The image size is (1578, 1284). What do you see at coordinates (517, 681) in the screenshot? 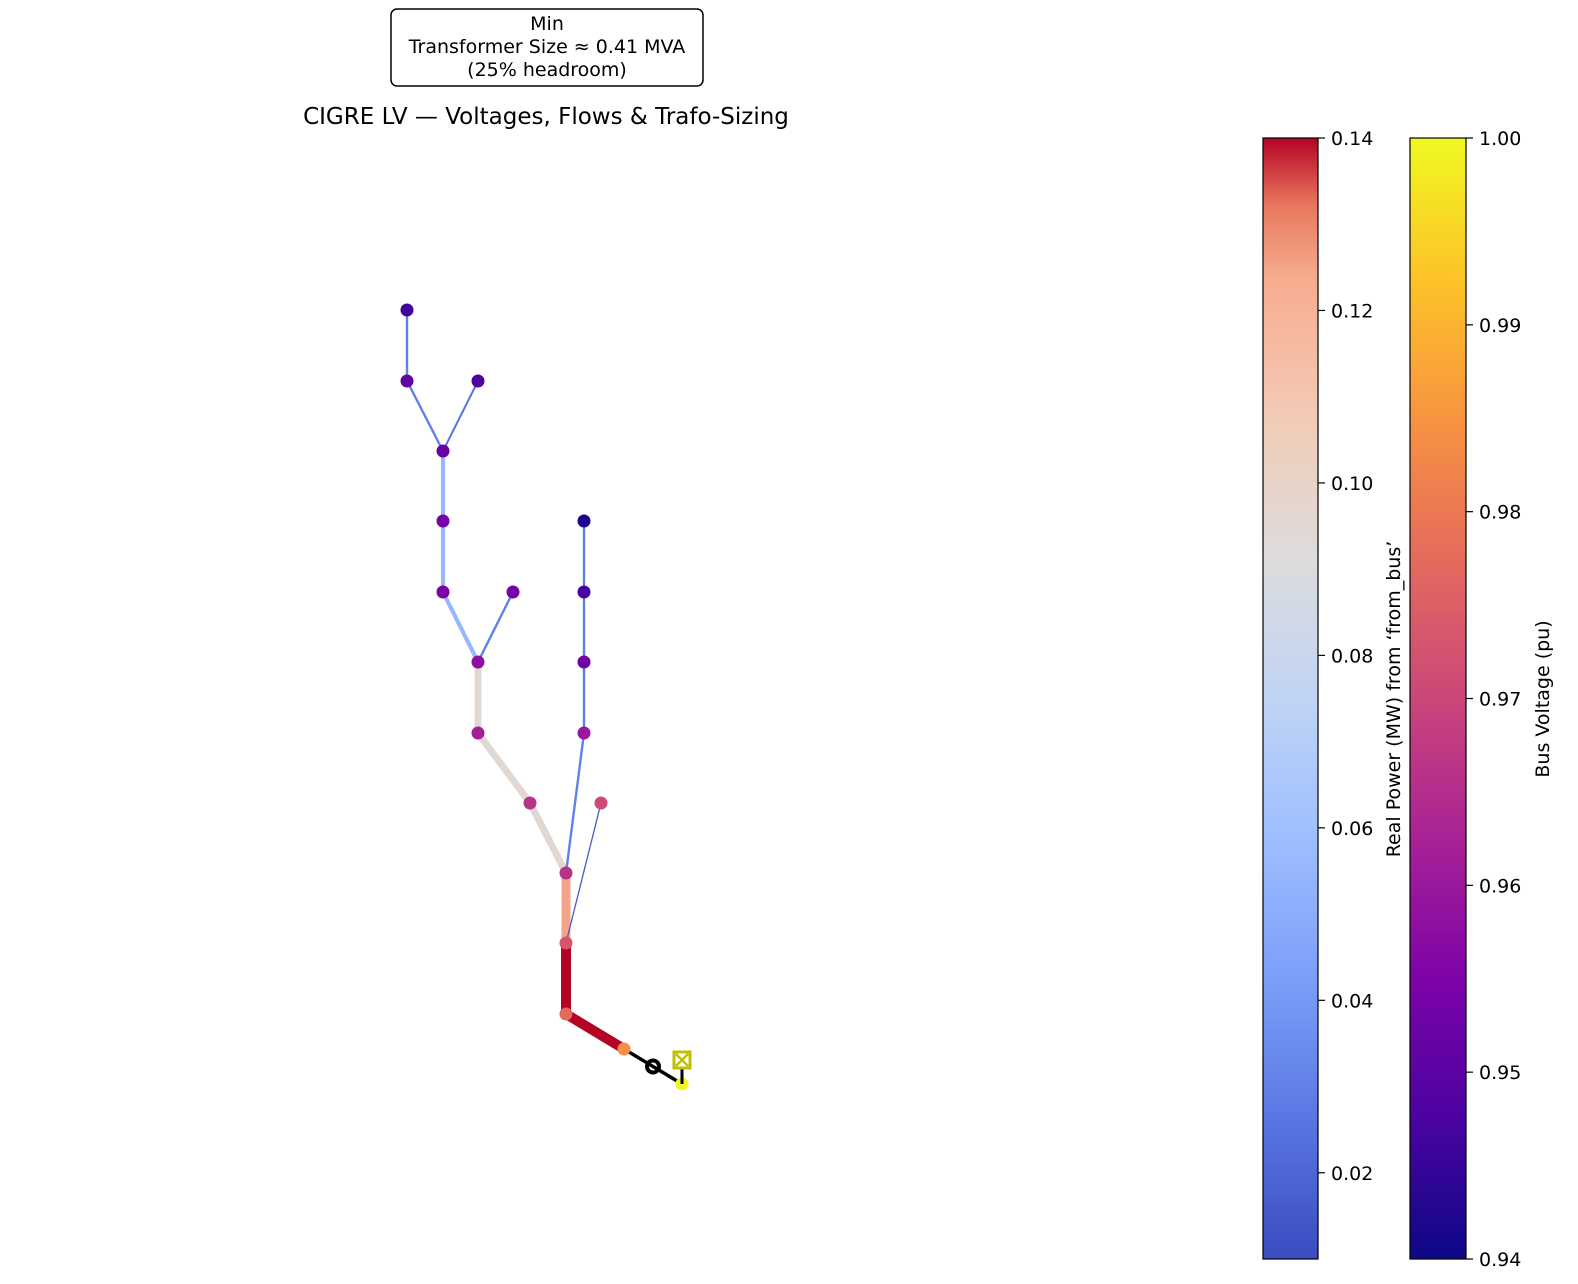
I see `network-lines` at bounding box center [517, 681].